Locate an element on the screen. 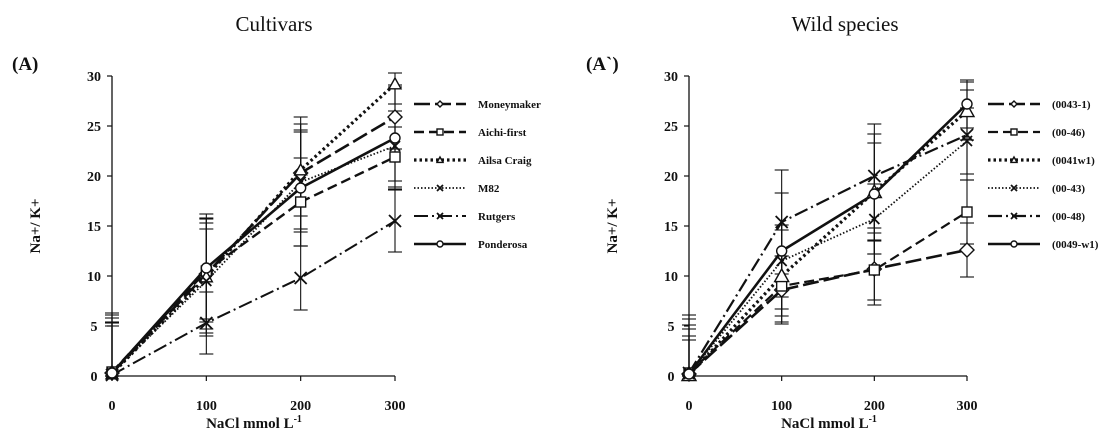 The width and height of the screenshot is (1110, 438). wild-chart-title: Wild species is located at coordinates (844, 24).